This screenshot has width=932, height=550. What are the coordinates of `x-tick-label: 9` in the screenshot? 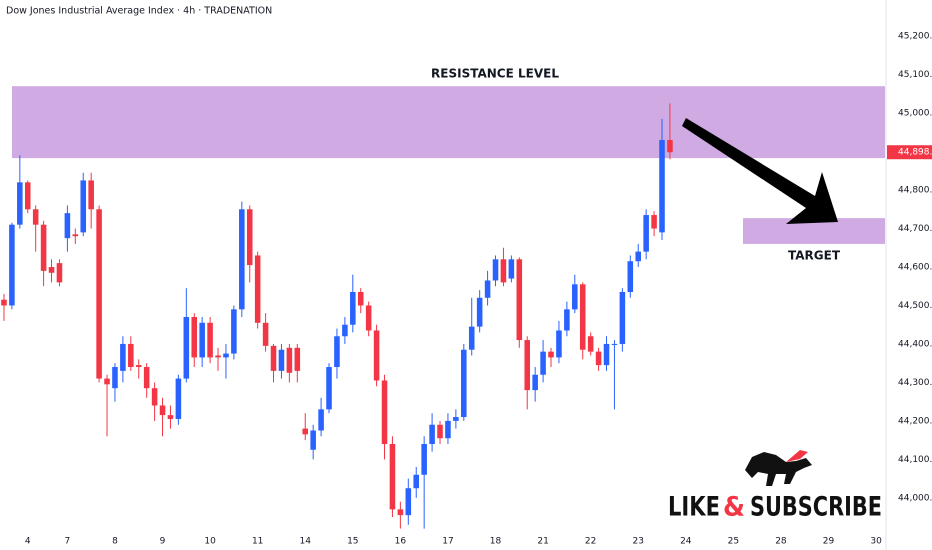 It's located at (163, 542).